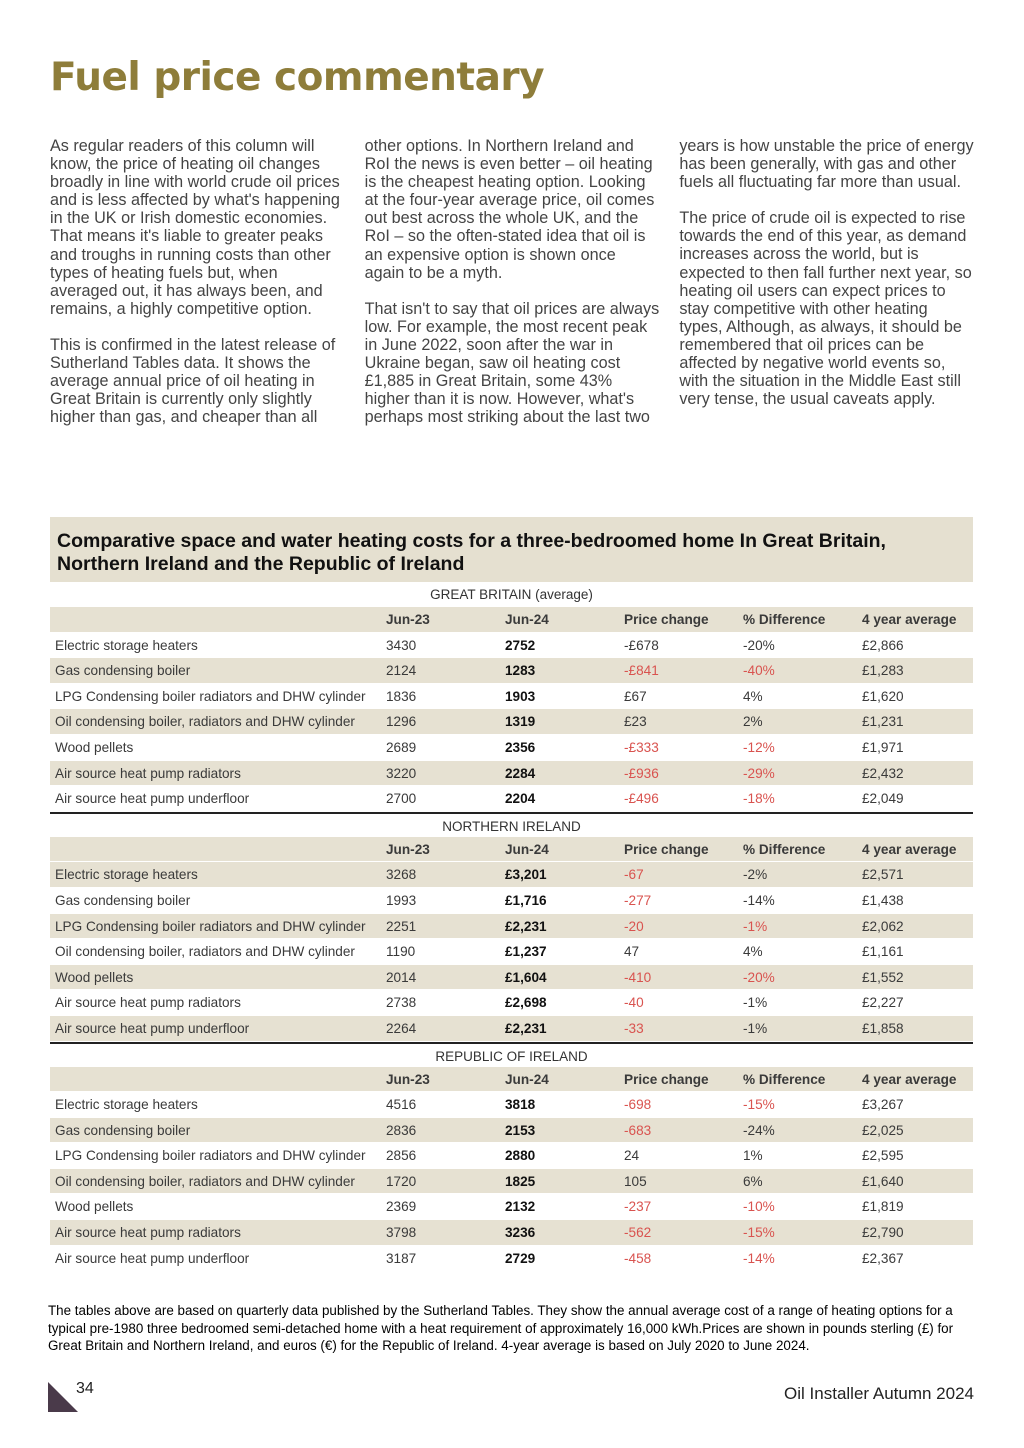 Image resolution: width=1024 pixels, height=1448 pixels. I want to click on section-heading: GREAT BRITAIN (average), so click(511, 594).